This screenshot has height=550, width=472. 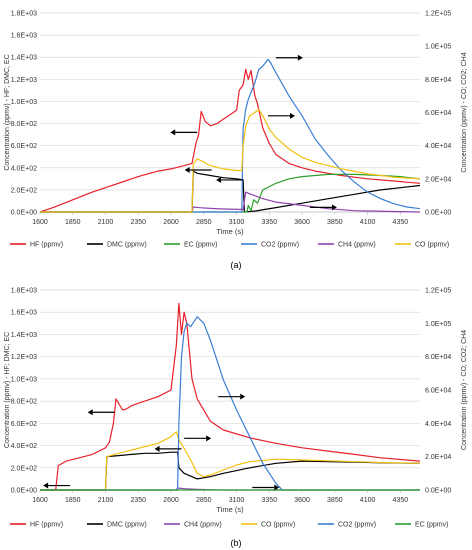 I want to click on p1-y-left-tick-label: 1.8E+03, so click(x=24, y=14).